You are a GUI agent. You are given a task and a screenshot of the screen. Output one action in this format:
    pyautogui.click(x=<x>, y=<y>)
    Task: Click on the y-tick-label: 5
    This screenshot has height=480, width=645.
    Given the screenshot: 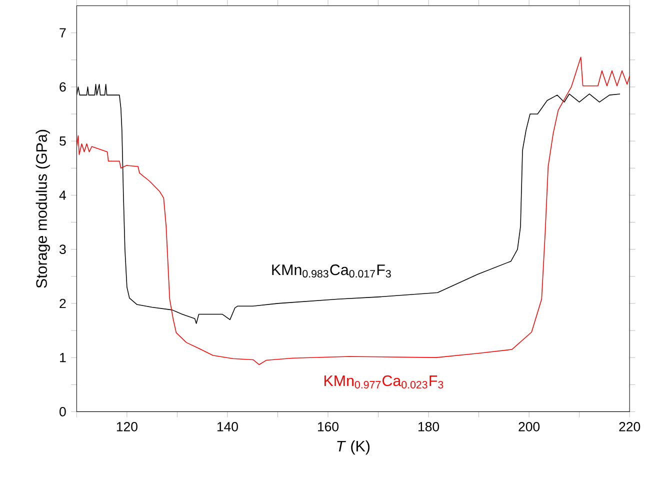 What is the action you would take?
    pyautogui.click(x=63, y=141)
    